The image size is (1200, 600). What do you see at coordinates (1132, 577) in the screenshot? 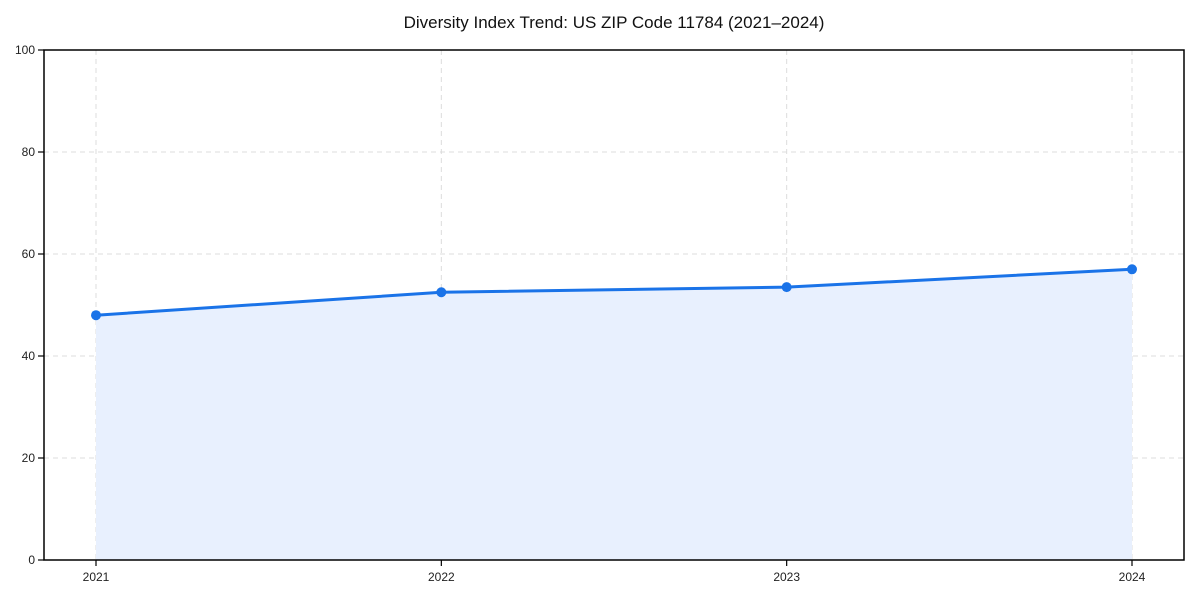
I see `x-tick-label: 2024` at bounding box center [1132, 577].